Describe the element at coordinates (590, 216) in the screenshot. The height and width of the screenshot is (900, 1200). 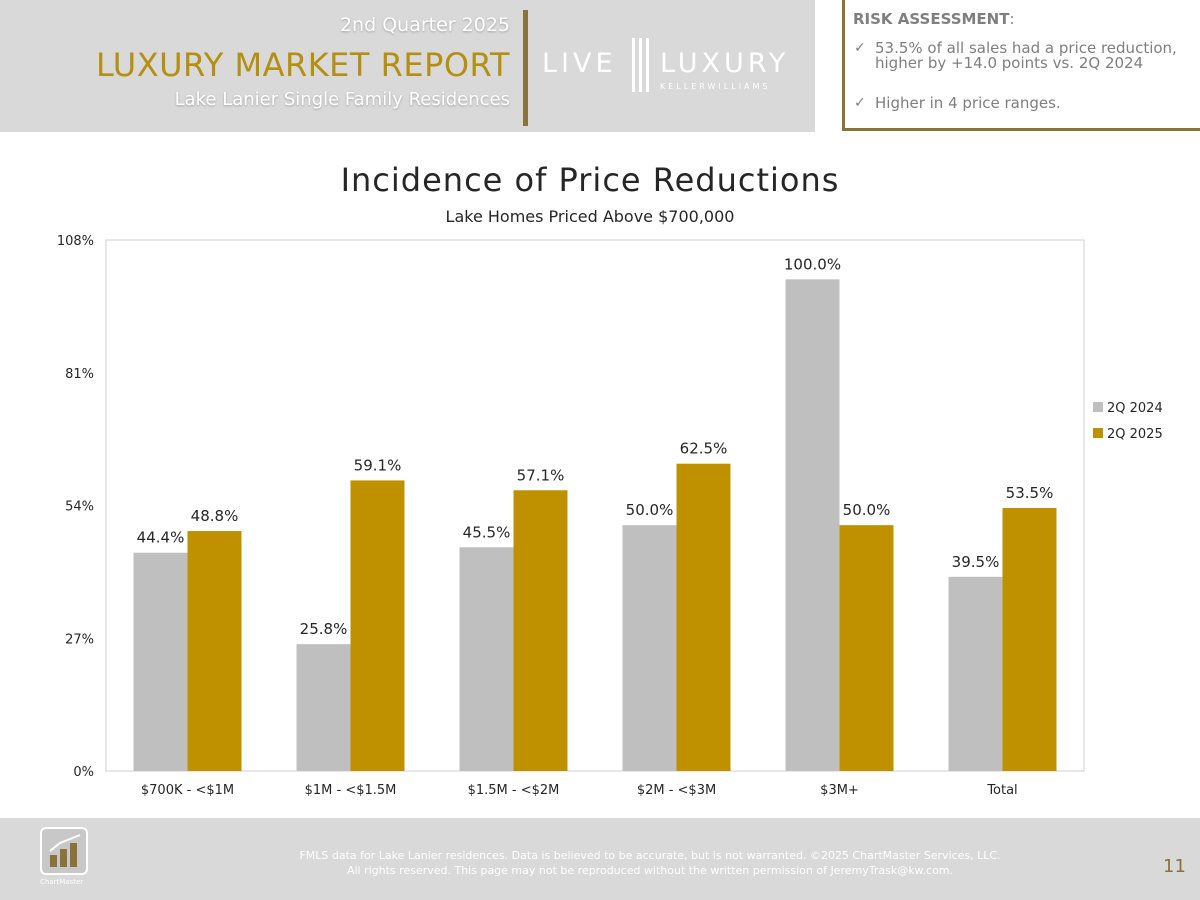
I see `chart-subtitle: Lake Homes Priced Above $700,000` at that location.